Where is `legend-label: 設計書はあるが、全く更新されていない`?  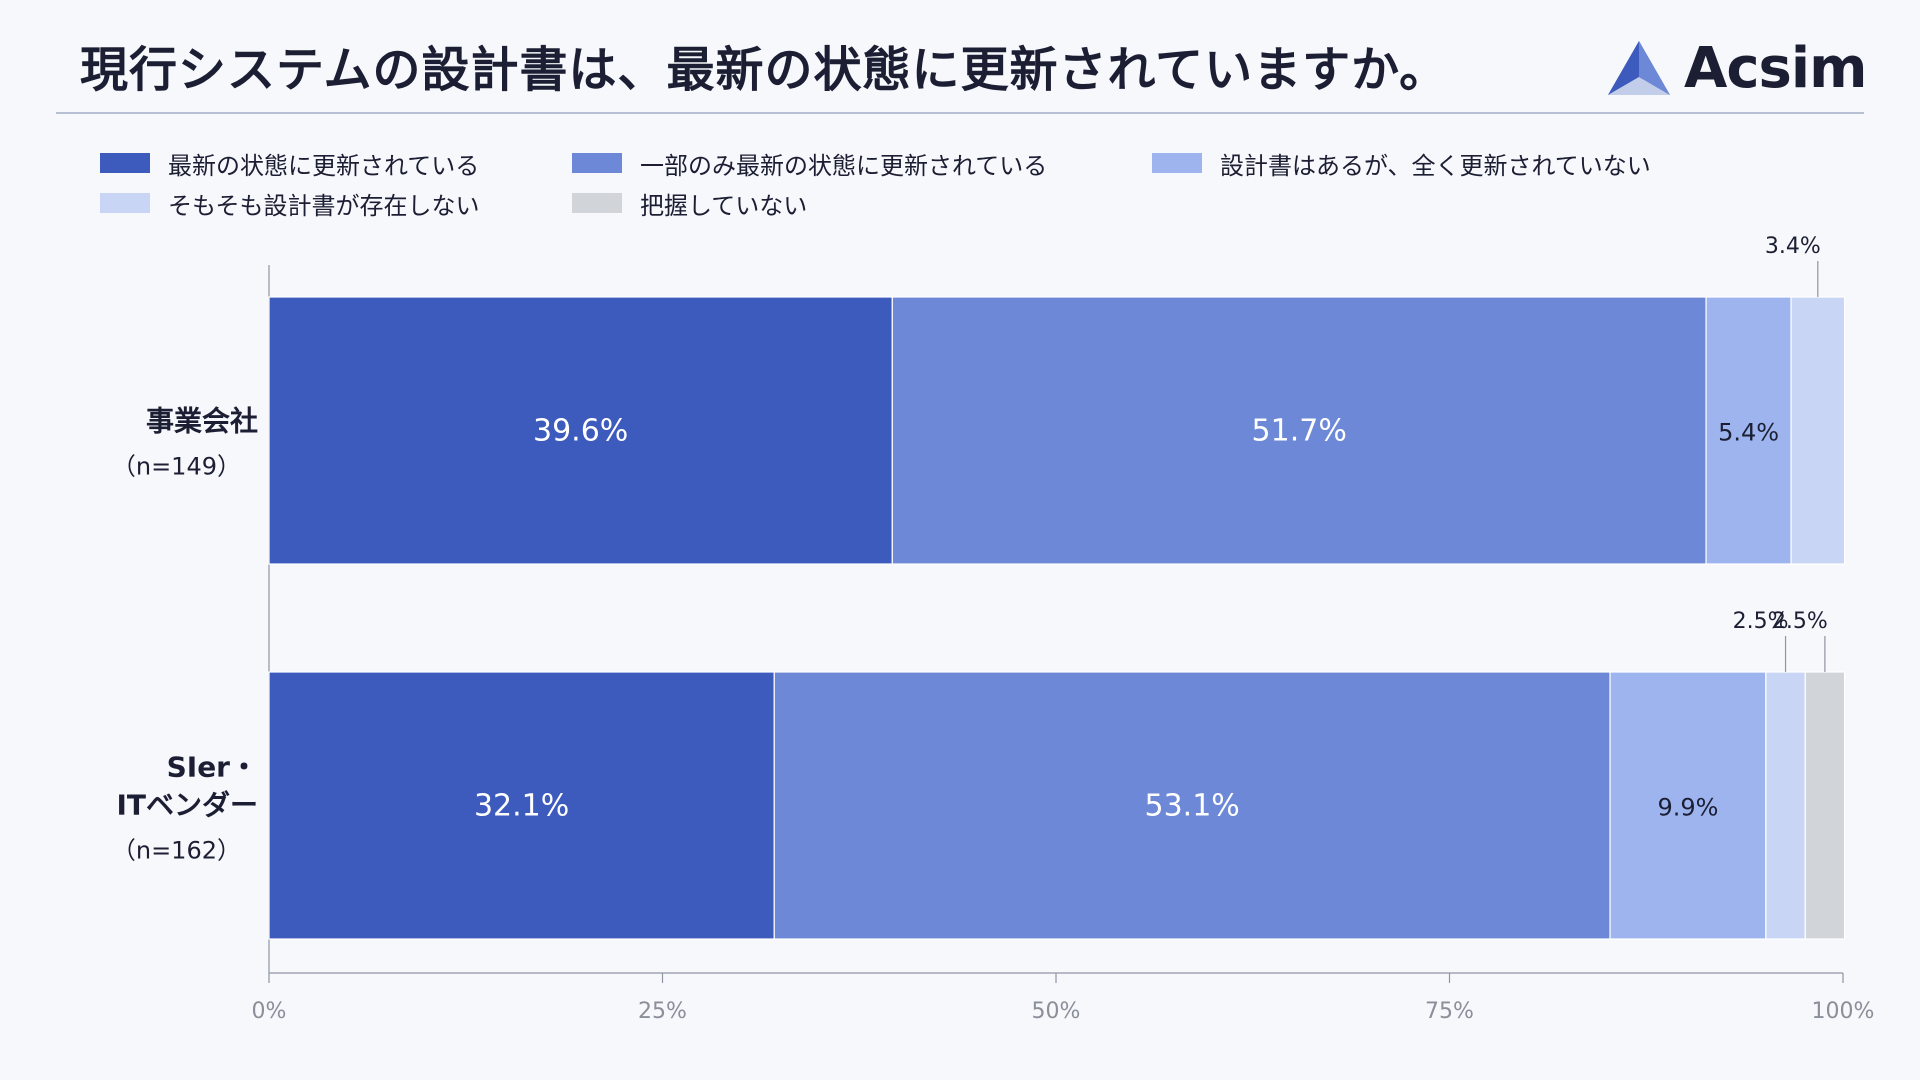
legend-label: 設計書はあるが、全く更新されていない is located at coordinates (1435, 165).